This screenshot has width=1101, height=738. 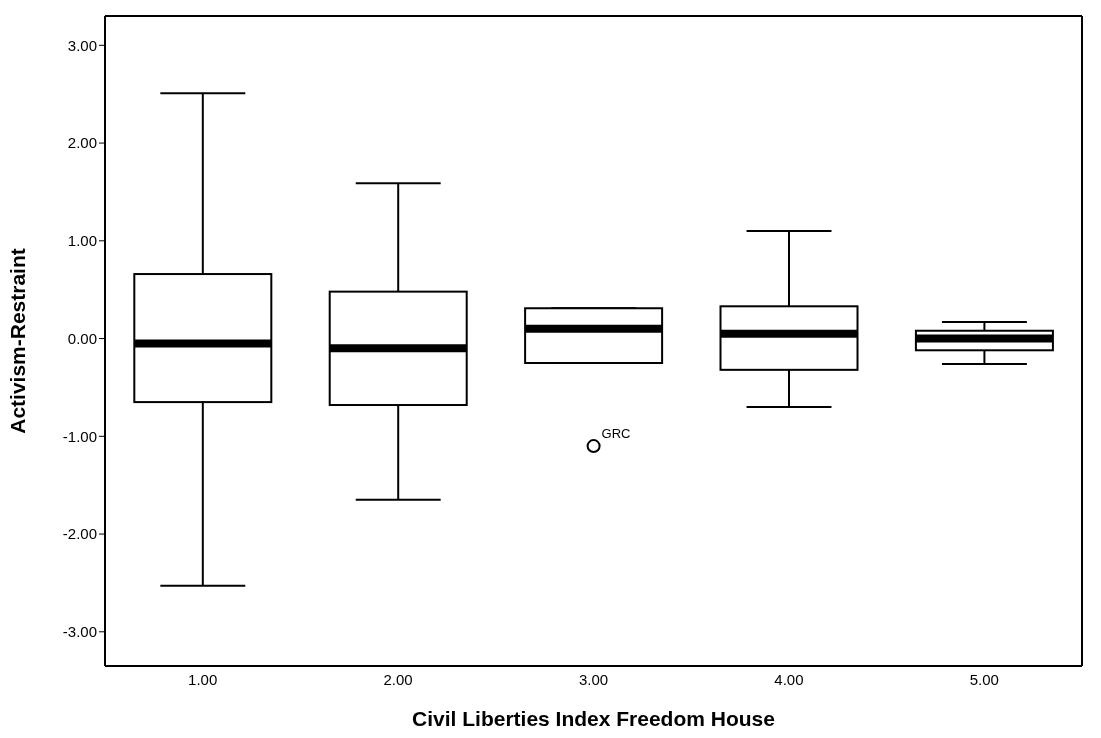 What do you see at coordinates (82, 338) in the screenshot?
I see `y-tick-label: 0.00` at bounding box center [82, 338].